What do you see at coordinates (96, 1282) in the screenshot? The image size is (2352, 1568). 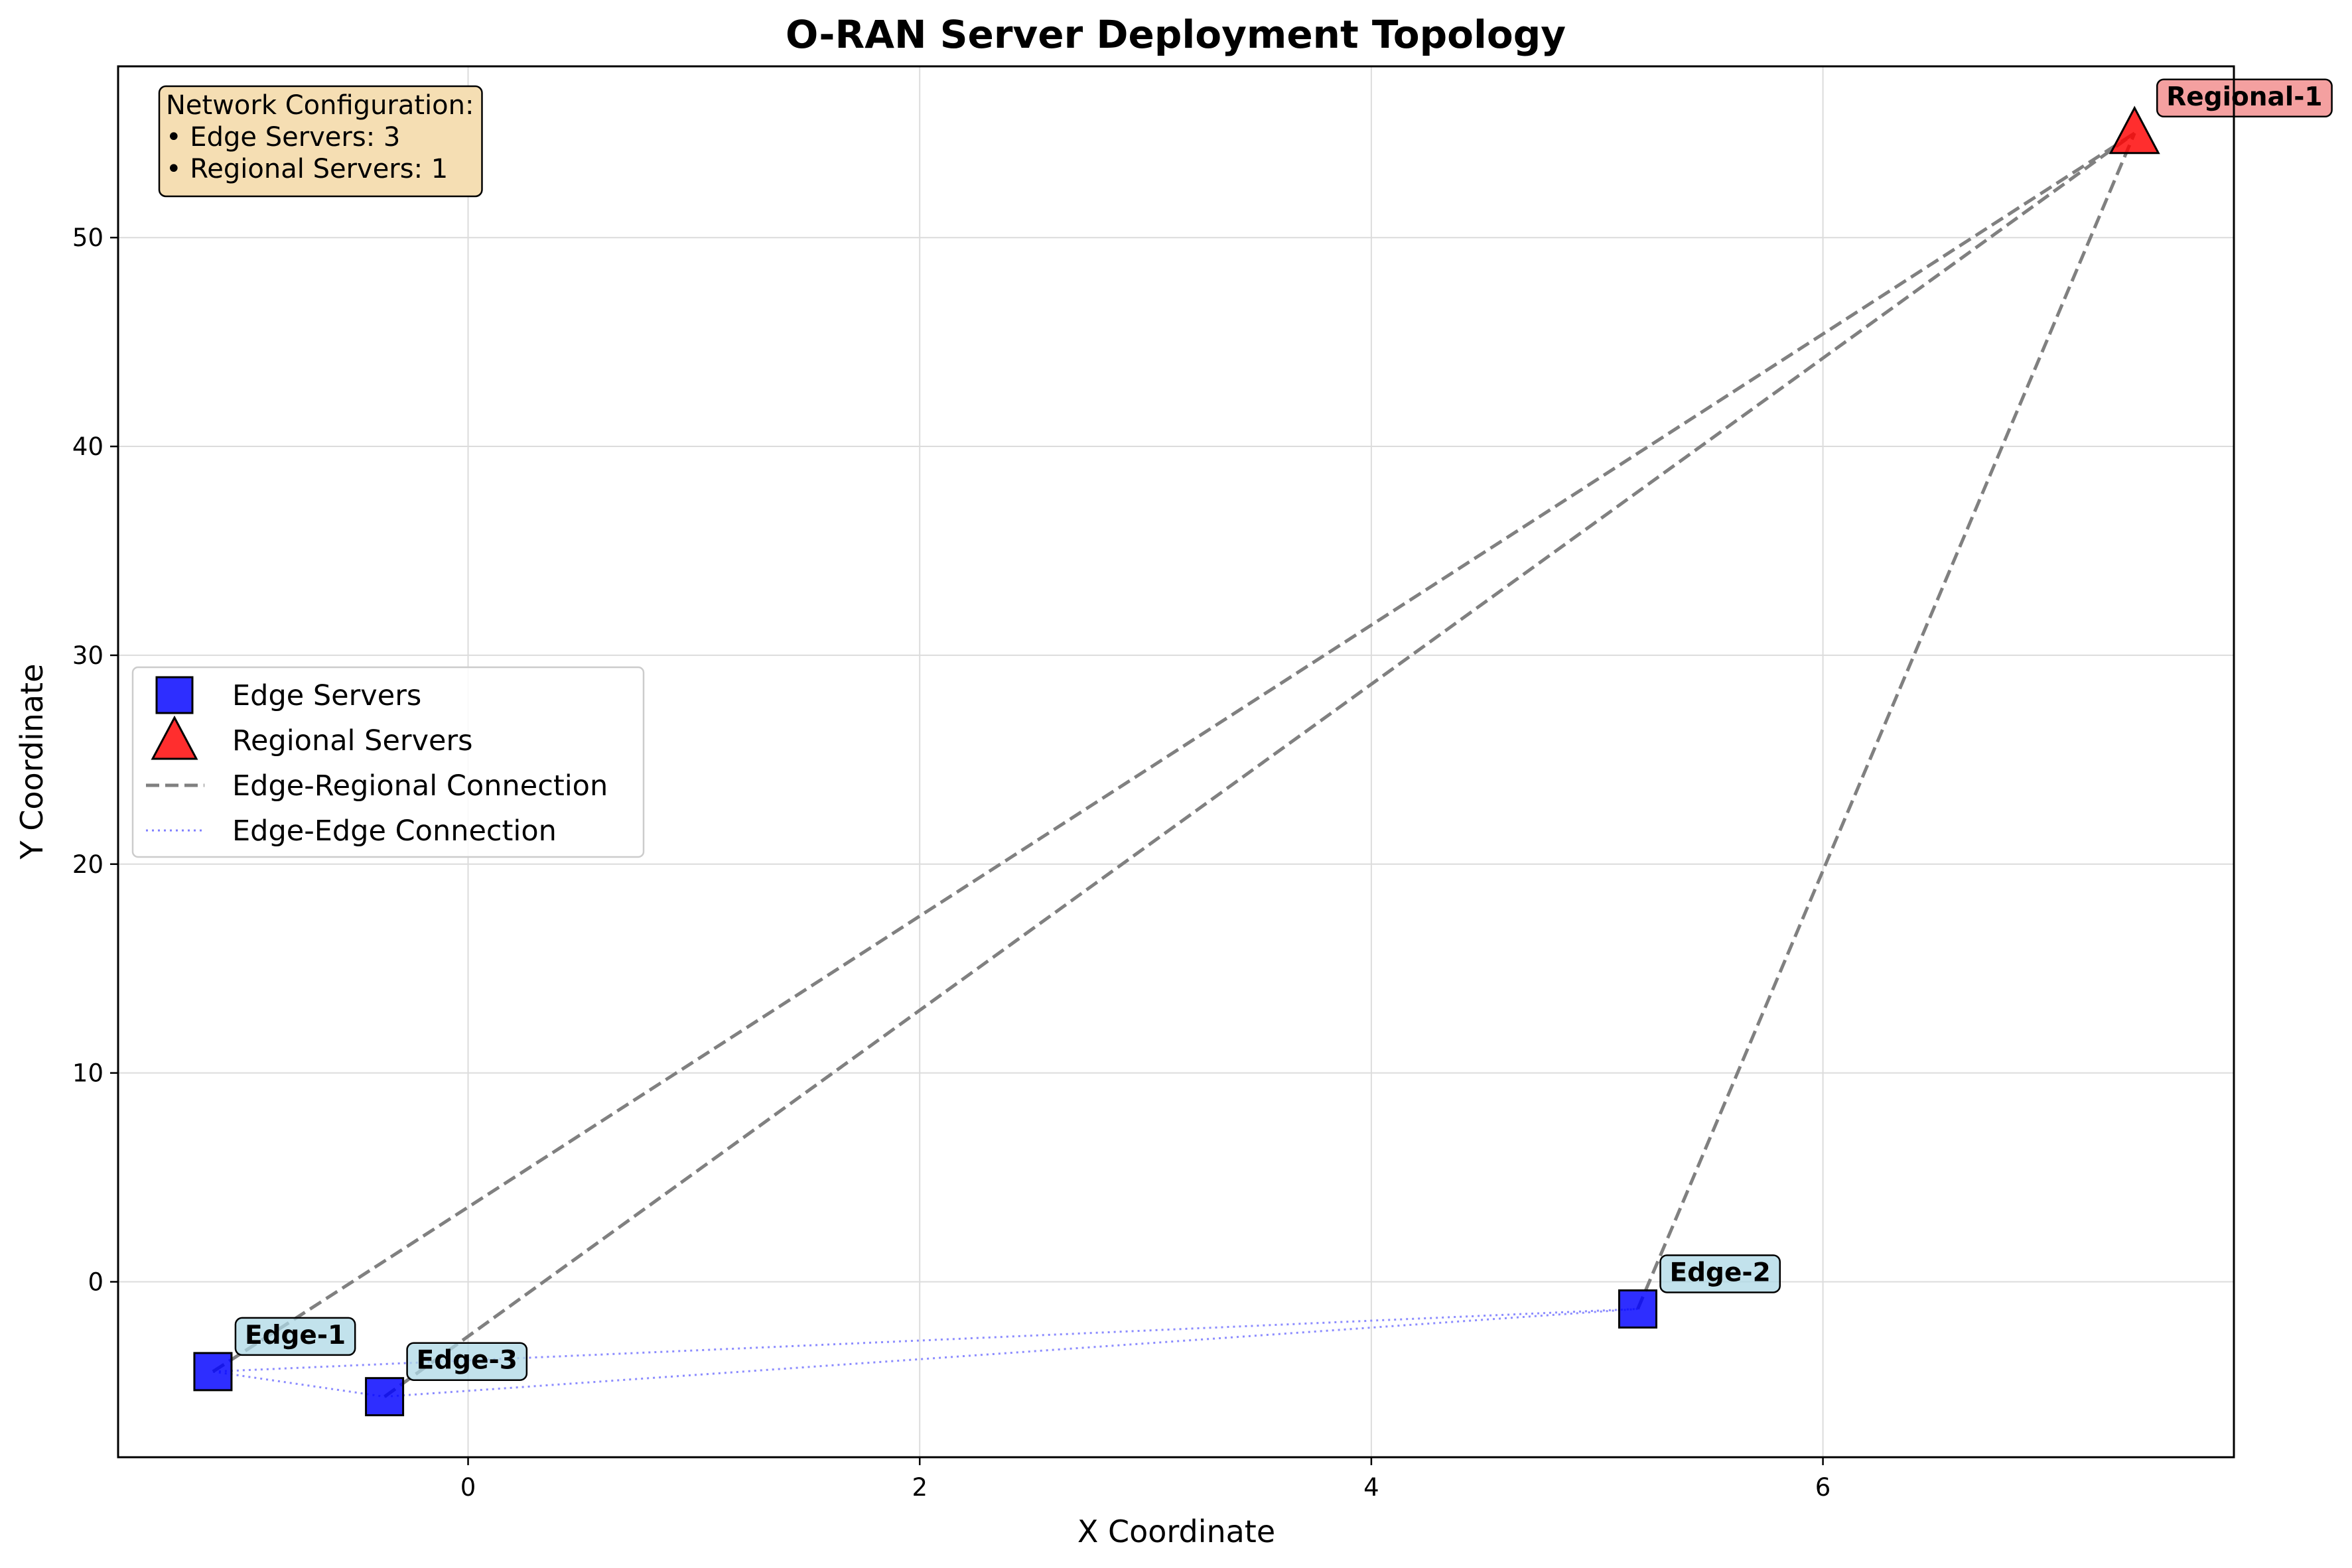 I see `y-tick-label: 0` at bounding box center [96, 1282].